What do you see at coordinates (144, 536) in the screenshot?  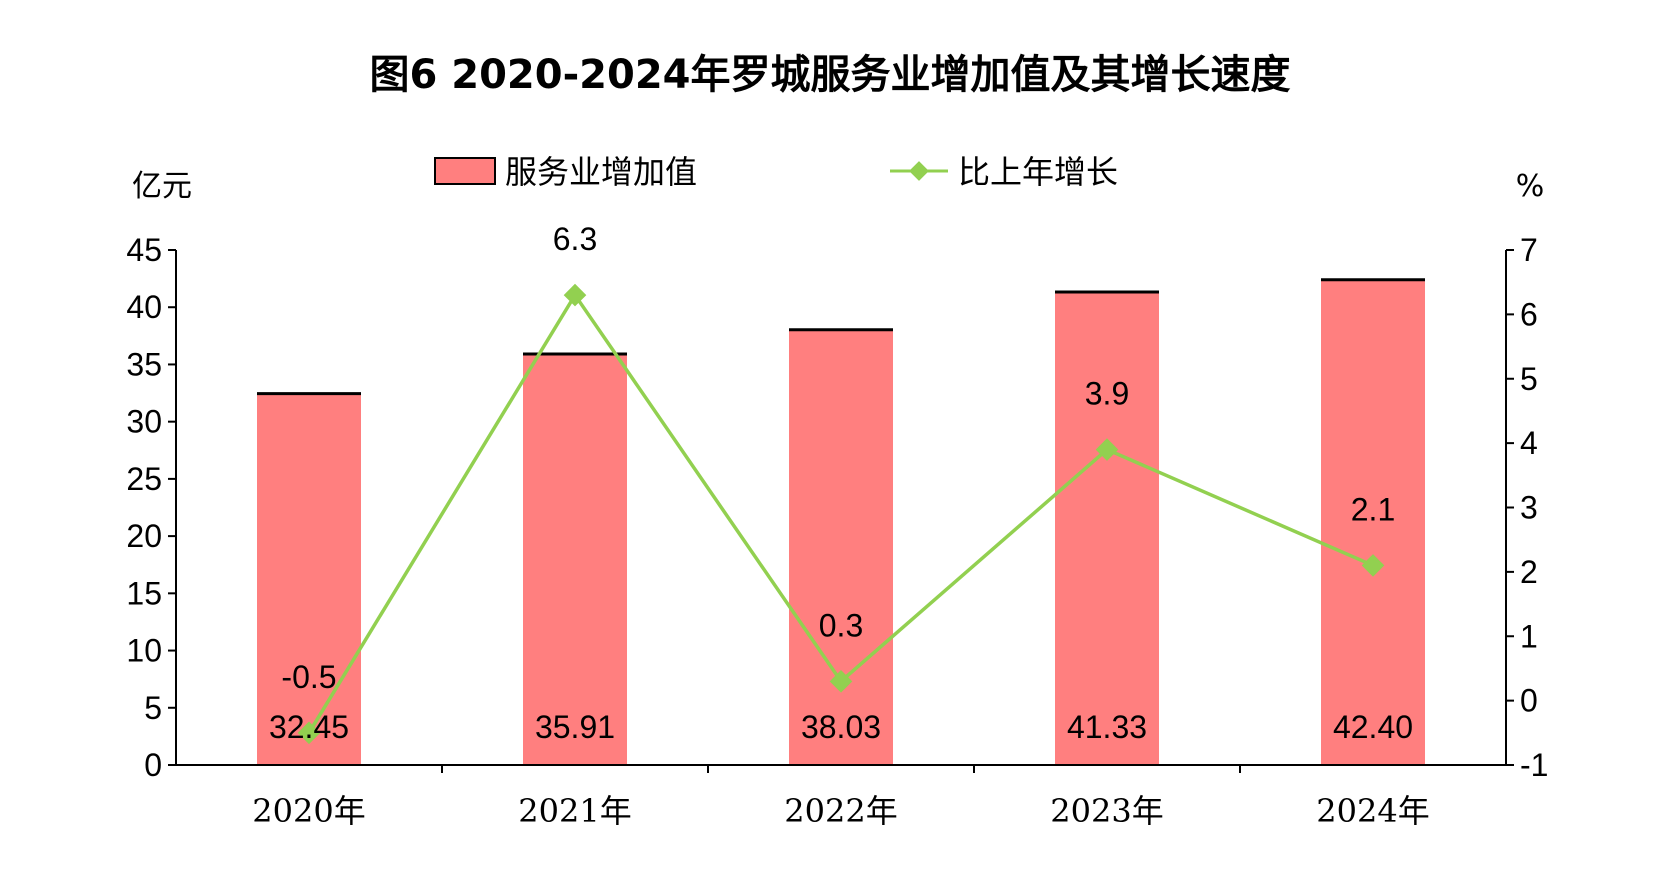 I see `left-tick-label-4: 20` at bounding box center [144, 536].